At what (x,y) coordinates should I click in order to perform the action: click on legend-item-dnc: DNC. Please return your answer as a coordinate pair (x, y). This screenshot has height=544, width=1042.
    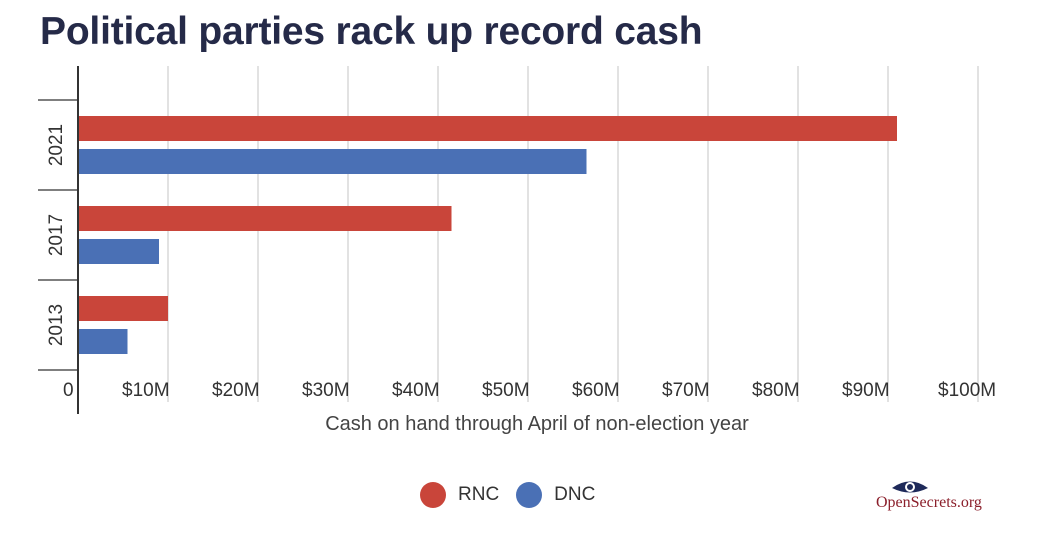
    Looking at the image, I should click on (555, 495).